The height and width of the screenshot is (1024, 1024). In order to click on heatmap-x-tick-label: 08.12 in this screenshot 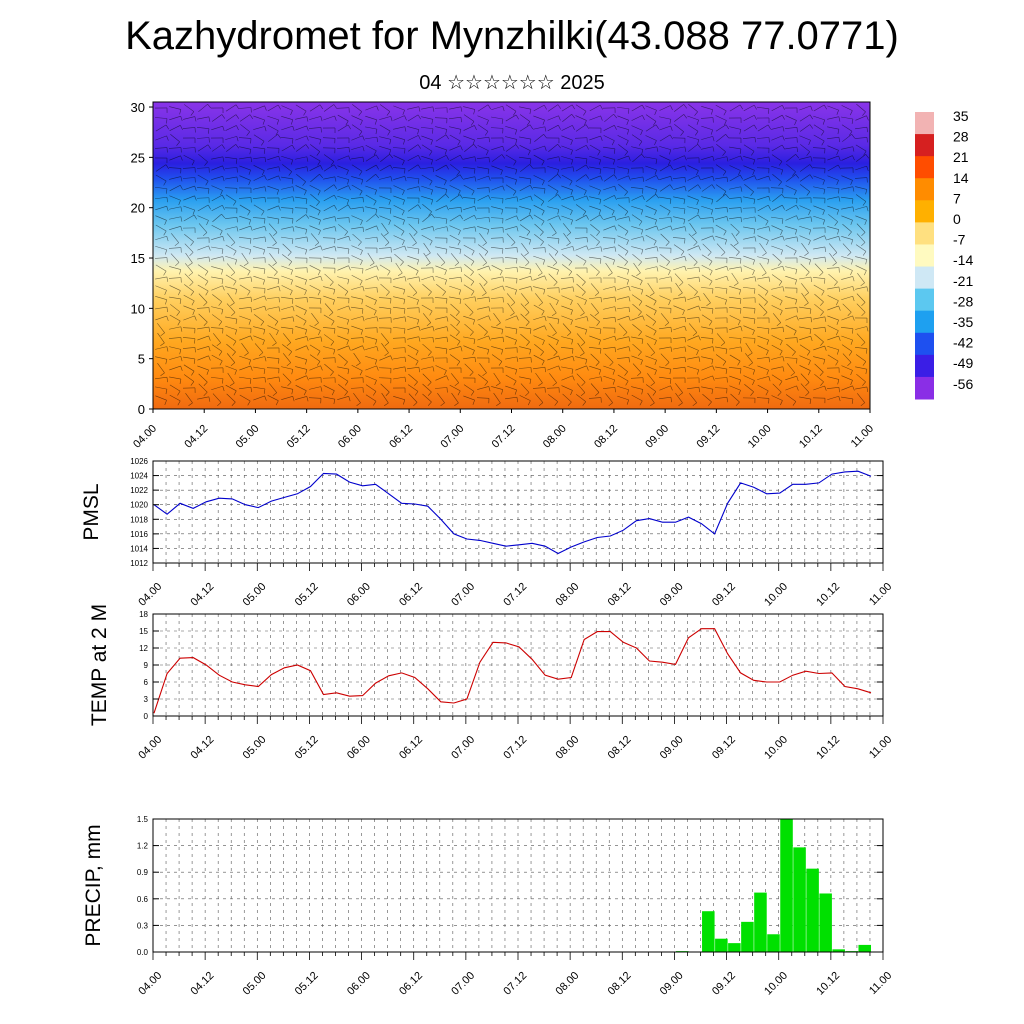, I will do `click(606, 437)`.